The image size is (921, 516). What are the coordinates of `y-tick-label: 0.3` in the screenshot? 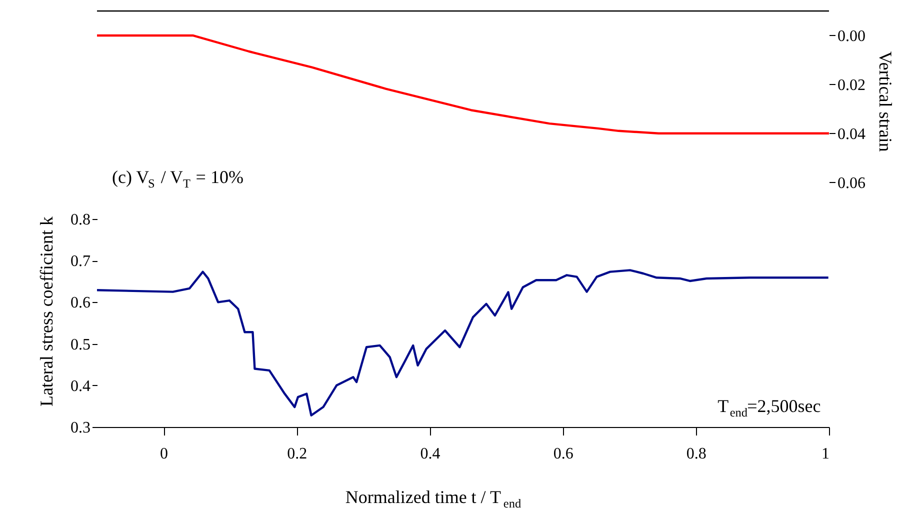 It's located at (80, 428).